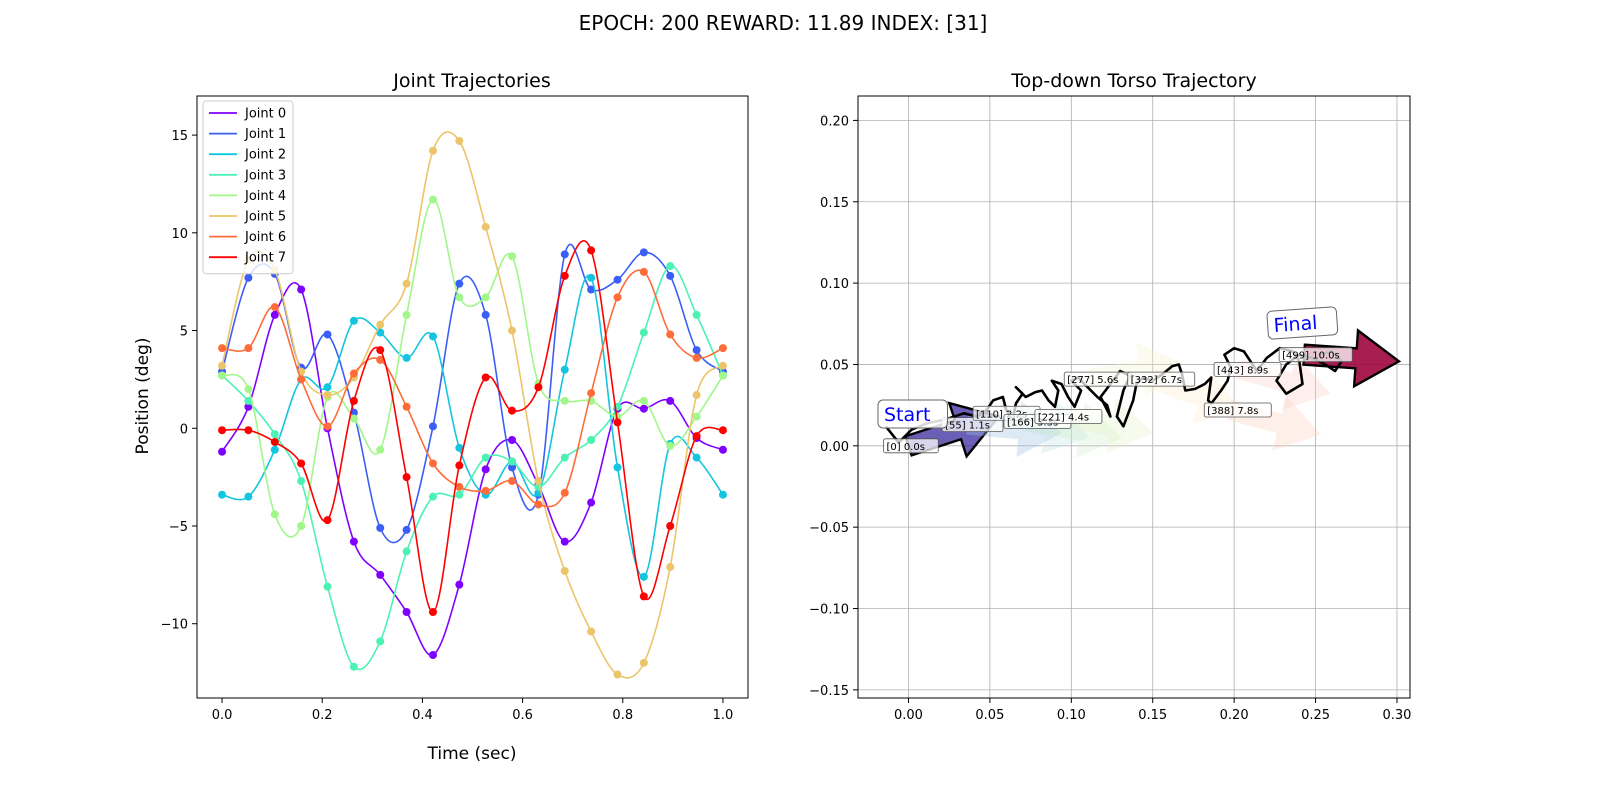  Describe the element at coordinates (178, 527) in the screenshot. I see `chart1-ytick-label: −5` at that location.